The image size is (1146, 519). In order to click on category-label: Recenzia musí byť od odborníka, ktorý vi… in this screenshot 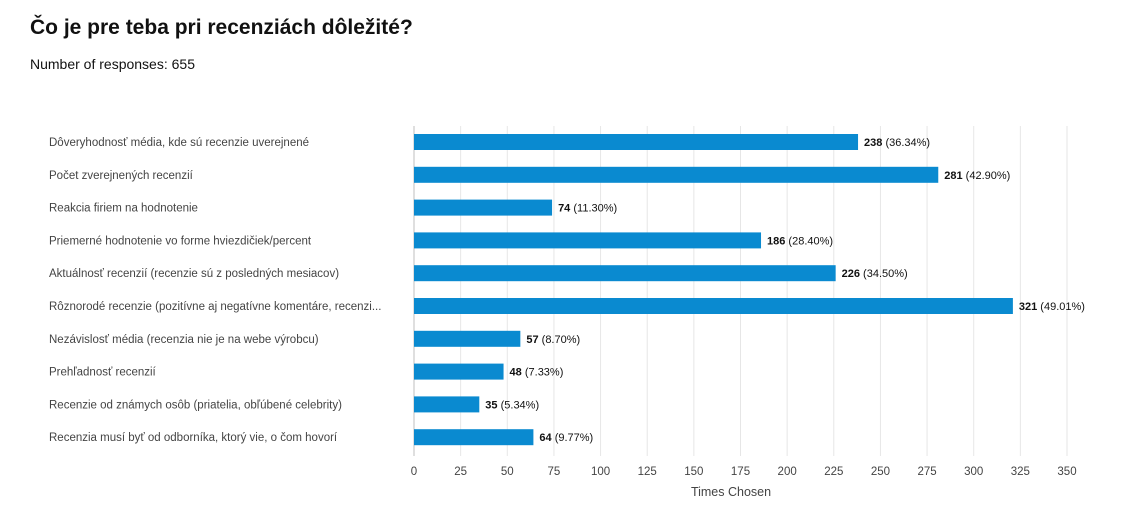, I will do `click(193, 438)`.